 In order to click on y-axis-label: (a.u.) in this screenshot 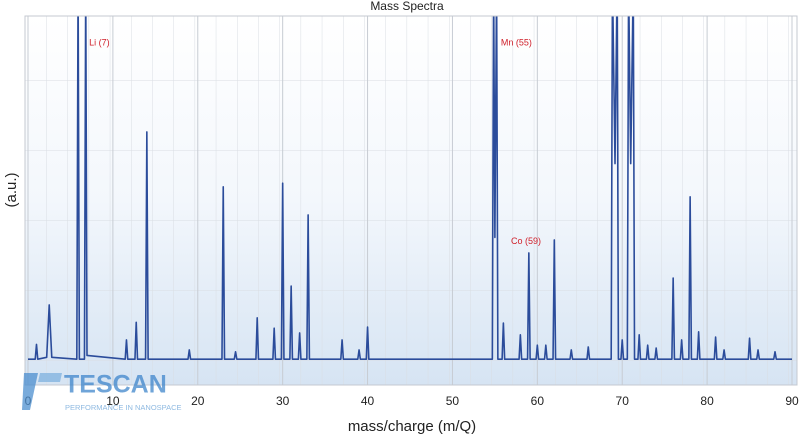, I will do `click(11, 189)`.